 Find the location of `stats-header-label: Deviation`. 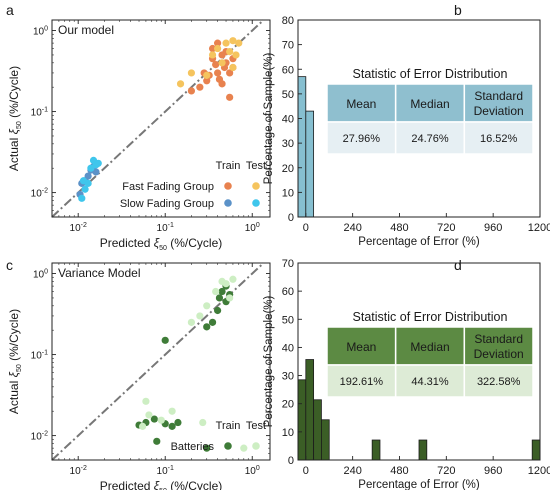

stats-header-label: Deviation is located at coordinates (499, 111).